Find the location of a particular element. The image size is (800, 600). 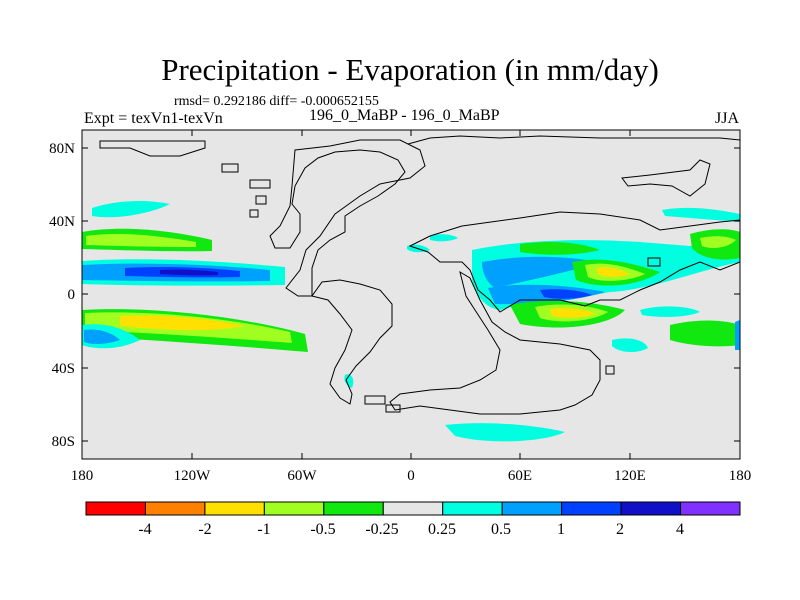

coastline-eurasia-africa is located at coordinates (574, 262).